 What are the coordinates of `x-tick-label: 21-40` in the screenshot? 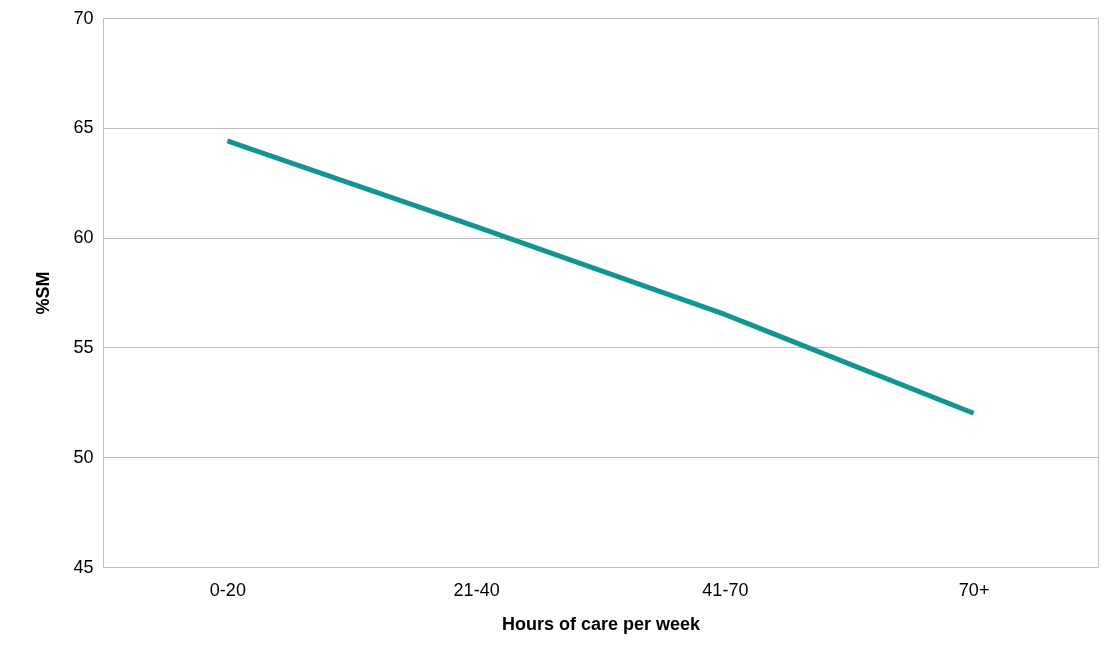 It's located at (476, 589).